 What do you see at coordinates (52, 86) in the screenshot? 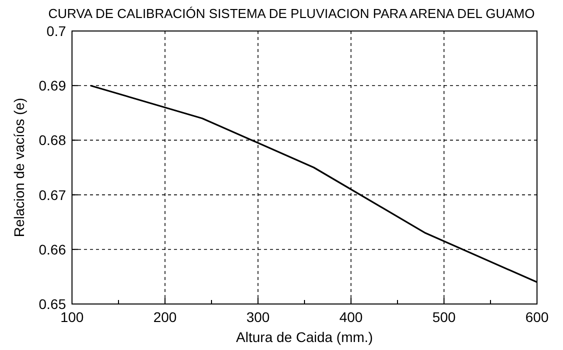
I see `y-tick-label: 0.69` at bounding box center [52, 86].